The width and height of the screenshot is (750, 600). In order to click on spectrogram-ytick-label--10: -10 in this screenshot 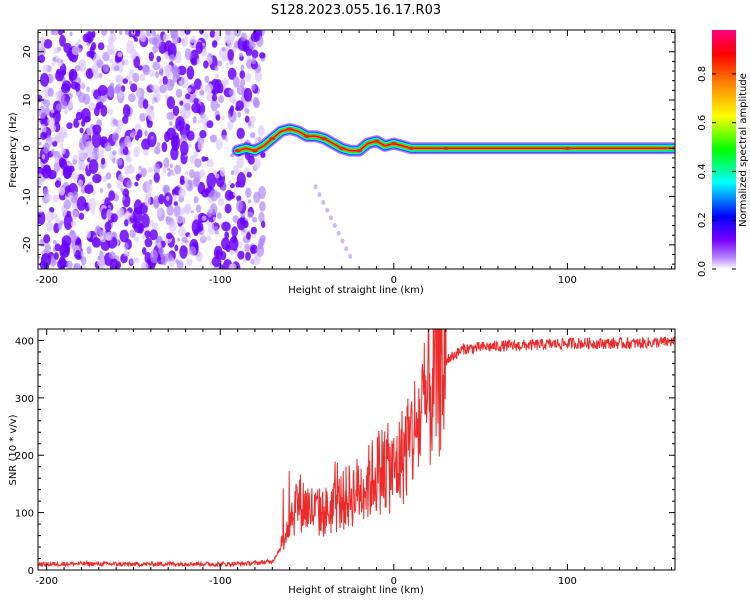, I will do `click(27, 196)`.